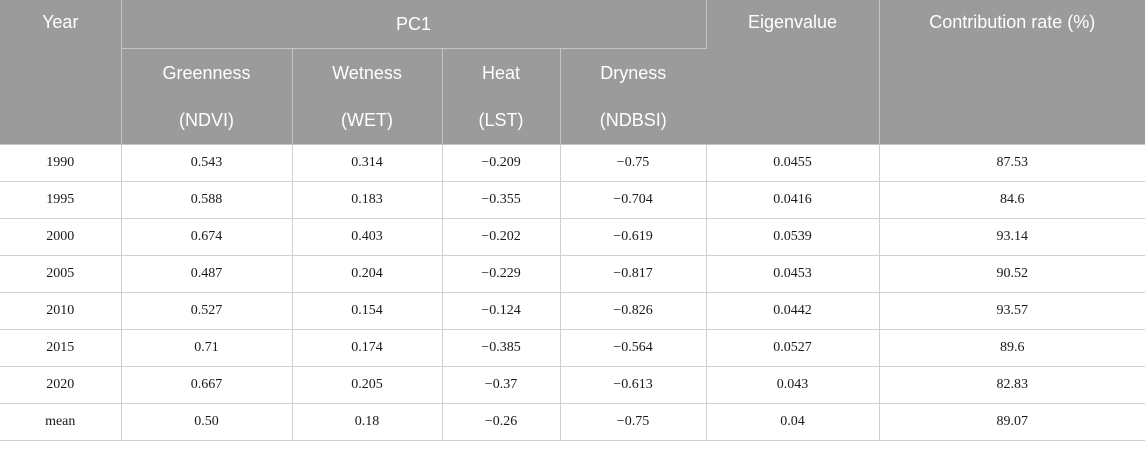 This screenshot has width=1145, height=452. Describe the element at coordinates (1012, 163) in the screenshot. I see `contribution-rate-cell: 87.53` at that location.